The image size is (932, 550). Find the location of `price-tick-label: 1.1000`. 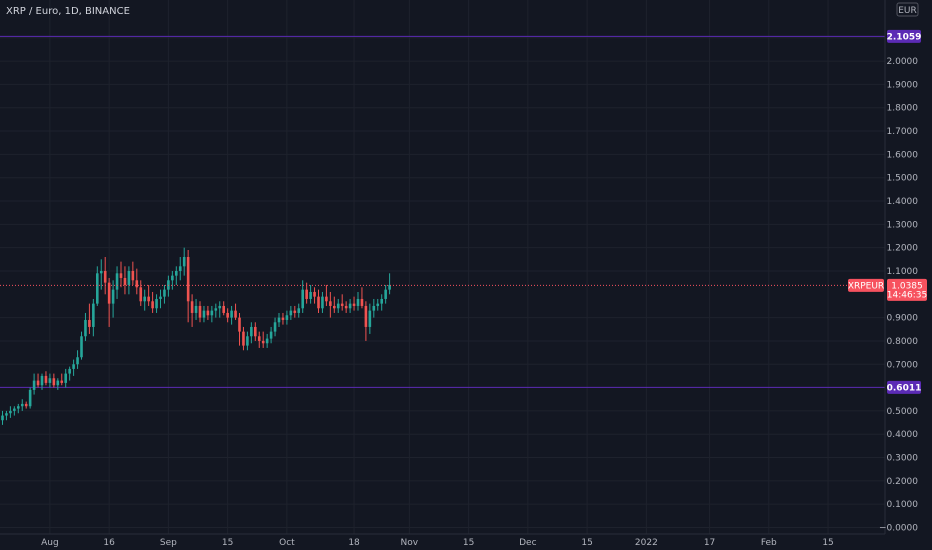

price-tick-label: 1.1000 is located at coordinates (903, 272).